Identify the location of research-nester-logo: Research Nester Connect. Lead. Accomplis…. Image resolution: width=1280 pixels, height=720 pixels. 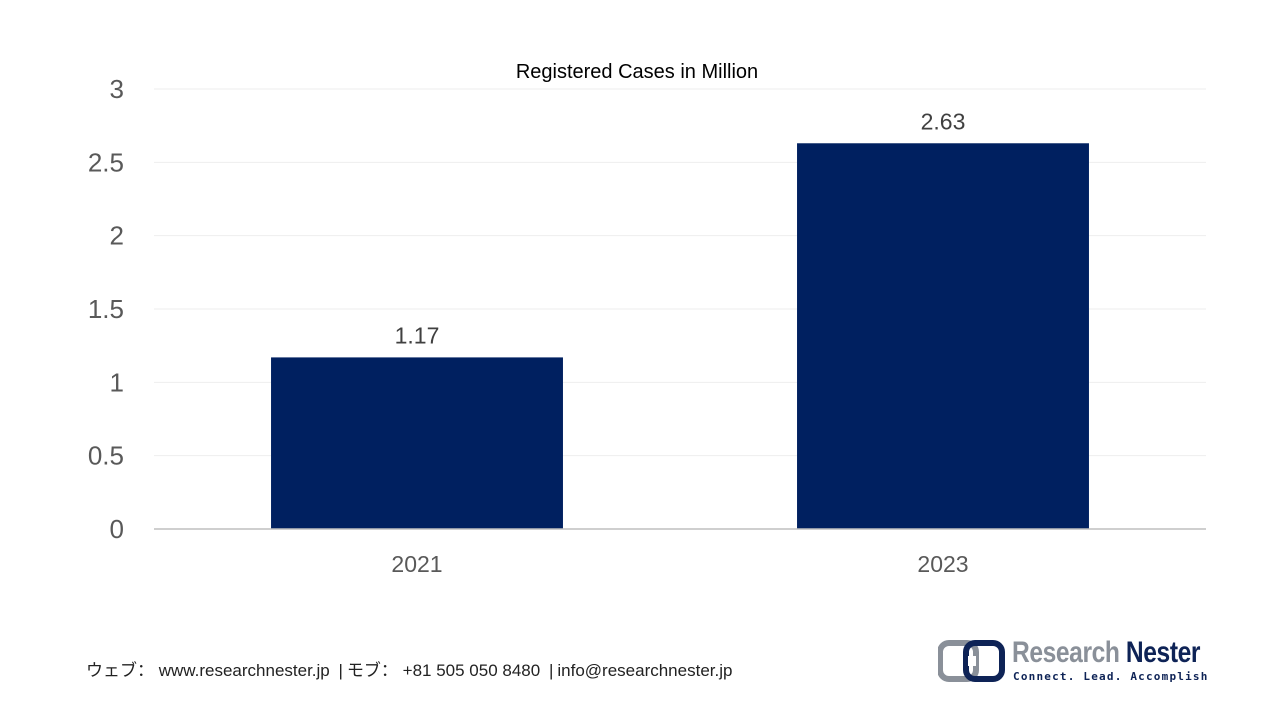
(1073, 661).